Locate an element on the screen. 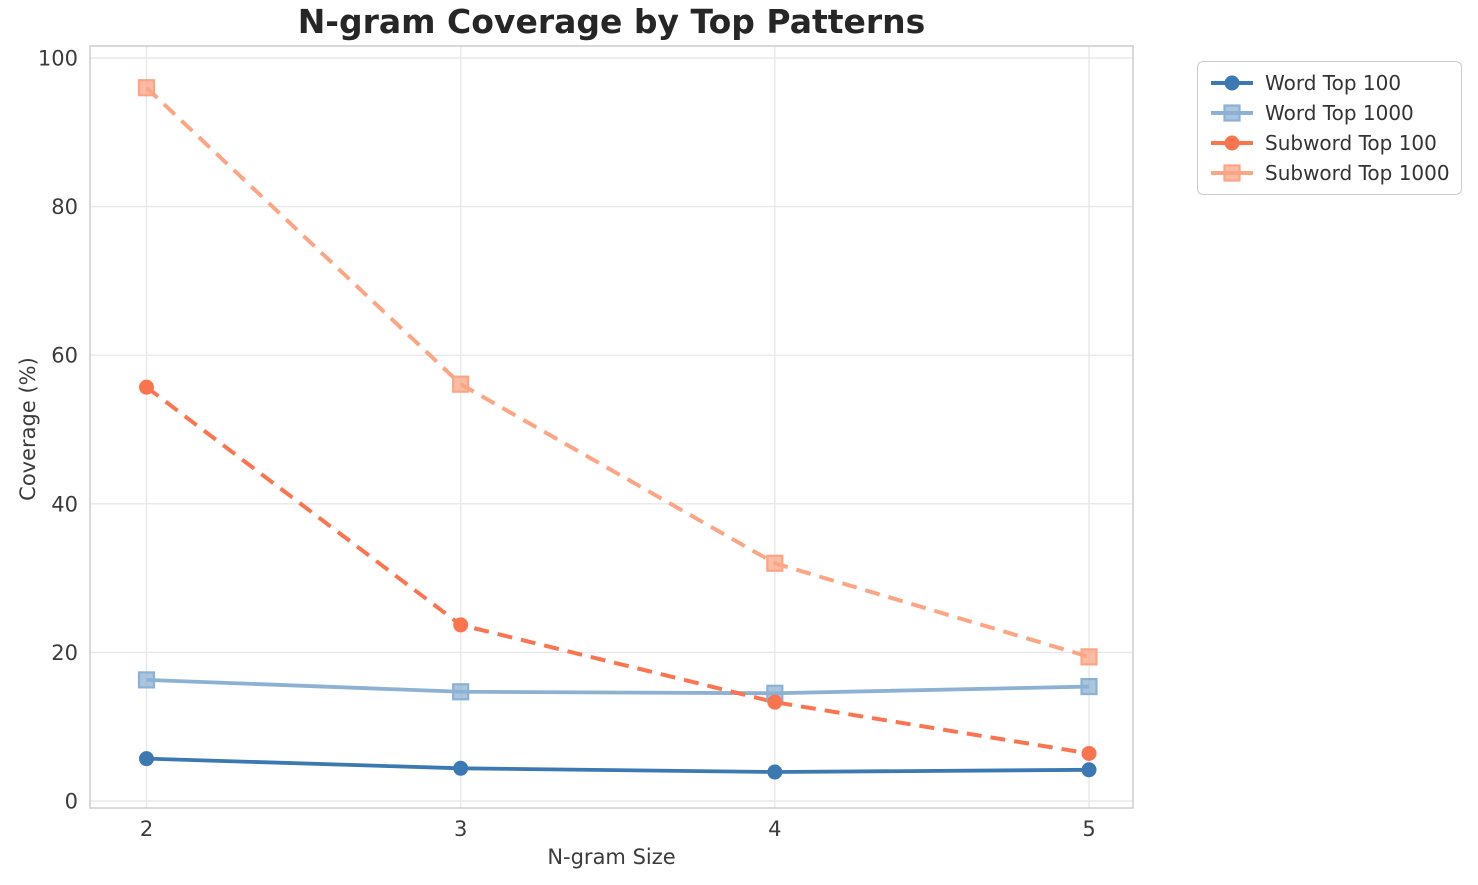 This screenshot has height=885, width=1478. x-tick-label: 3 is located at coordinates (460, 829).